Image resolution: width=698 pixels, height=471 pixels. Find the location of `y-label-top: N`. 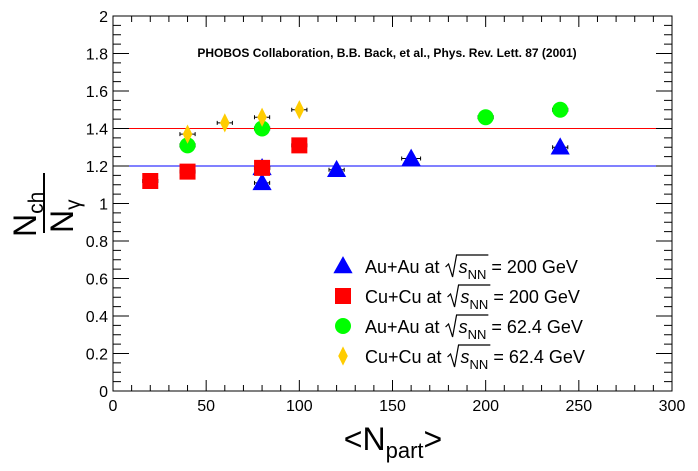

y-label-top: N is located at coordinates (25, 225).